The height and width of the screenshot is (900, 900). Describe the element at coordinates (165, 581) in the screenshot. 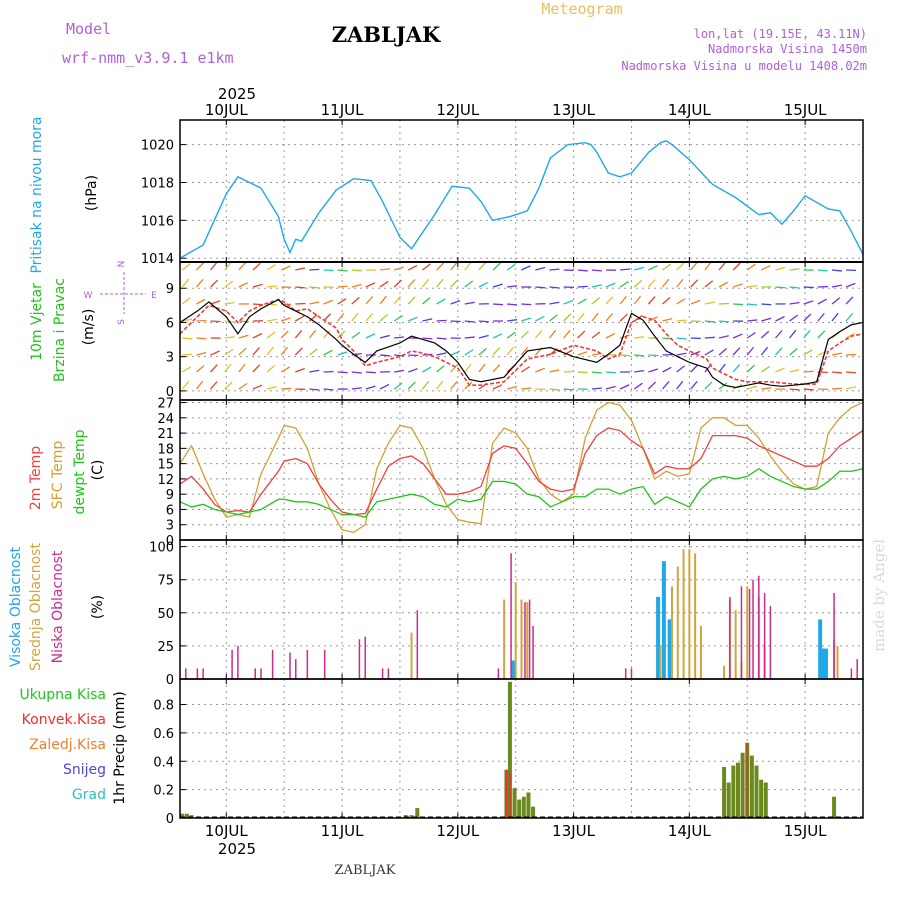

I see `y-tick-label: 75` at that location.